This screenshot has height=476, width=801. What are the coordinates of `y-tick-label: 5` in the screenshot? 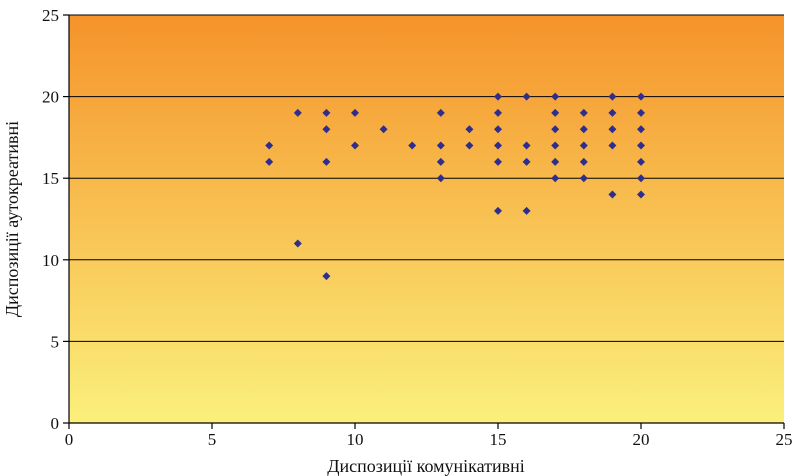 It's located at (55, 341).